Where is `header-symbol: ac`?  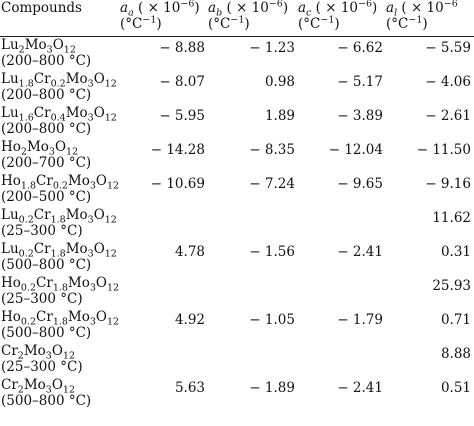
header-symbol: ac is located at coordinates (305, 9).